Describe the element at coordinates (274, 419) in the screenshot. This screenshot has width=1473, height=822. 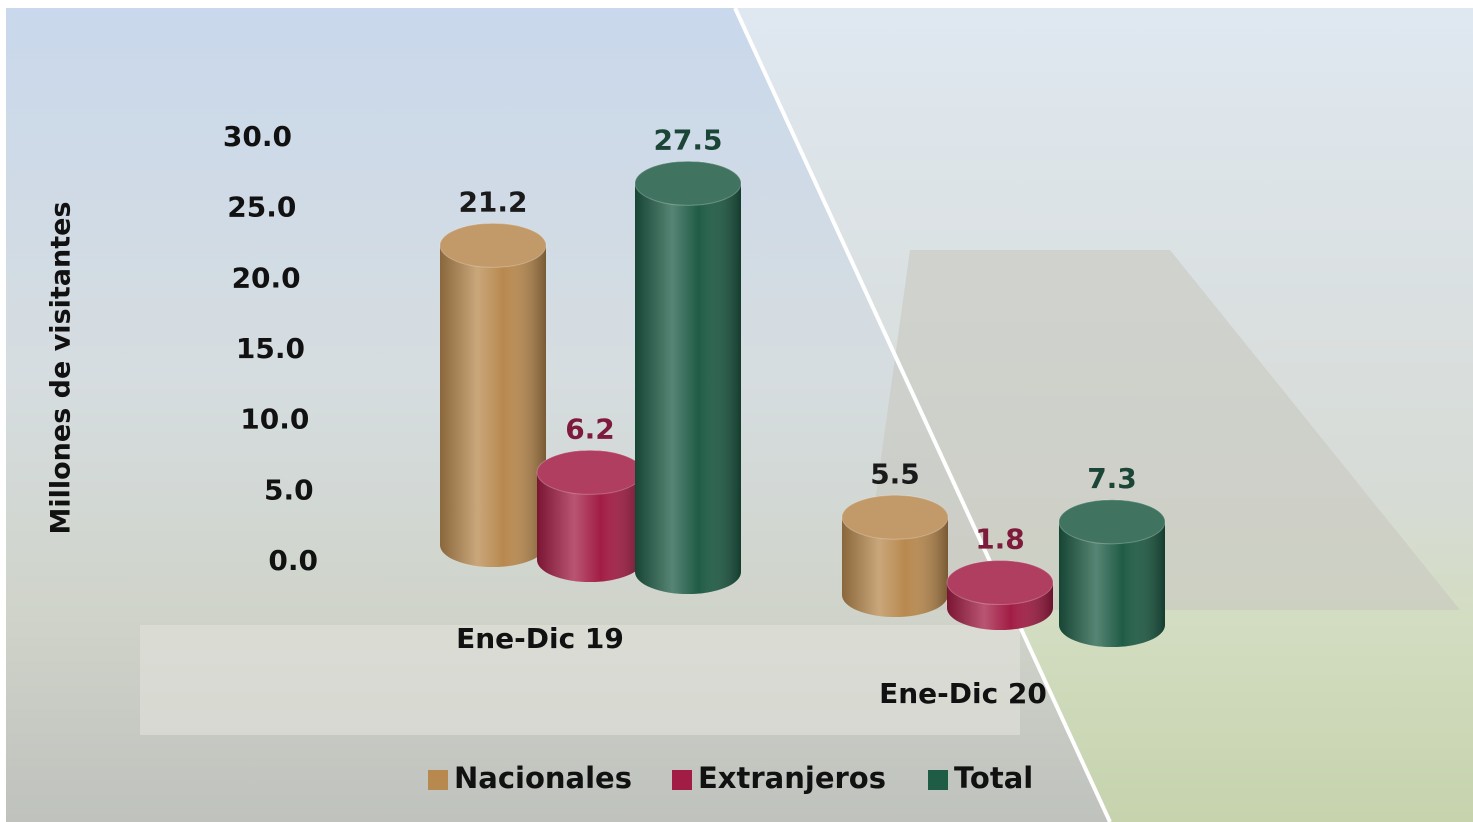
I see `y-tick-label: 10.0` at that location.